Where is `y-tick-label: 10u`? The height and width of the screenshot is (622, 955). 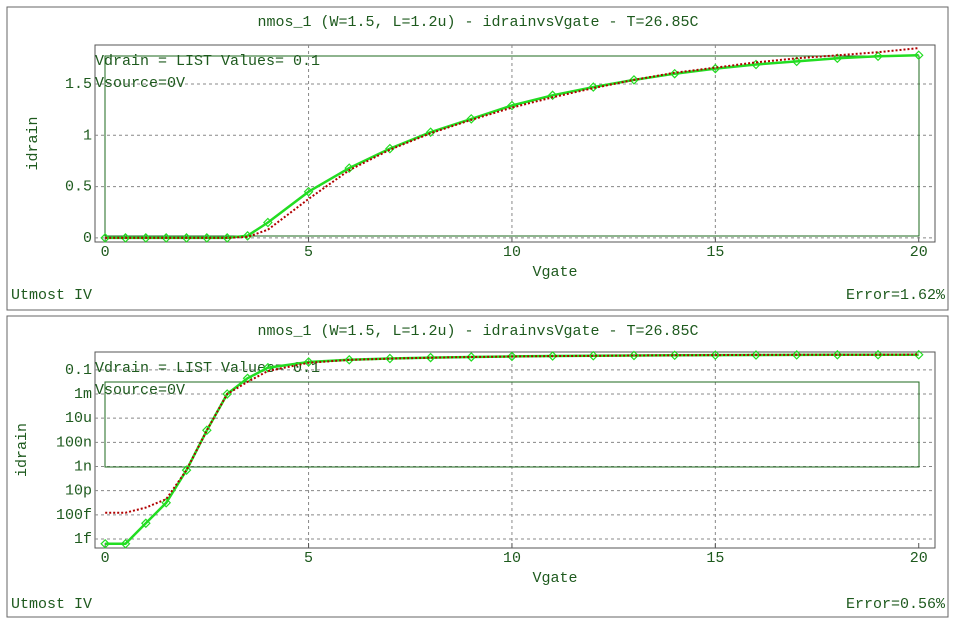 y-tick-label: 10u is located at coordinates (78, 418).